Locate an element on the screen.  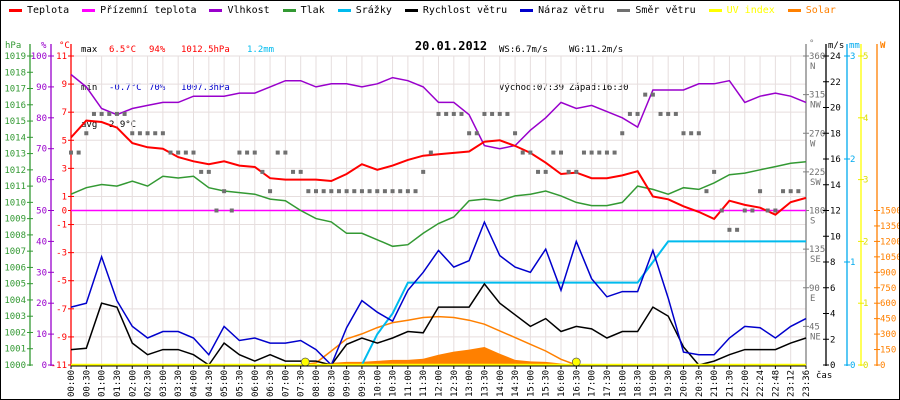
direction-compass-label: NW is located at coordinates (815, 106).